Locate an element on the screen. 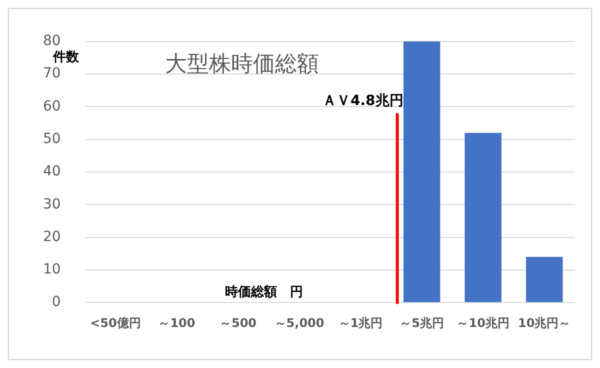  x-tick-label: ～1兆円 is located at coordinates (360, 323).